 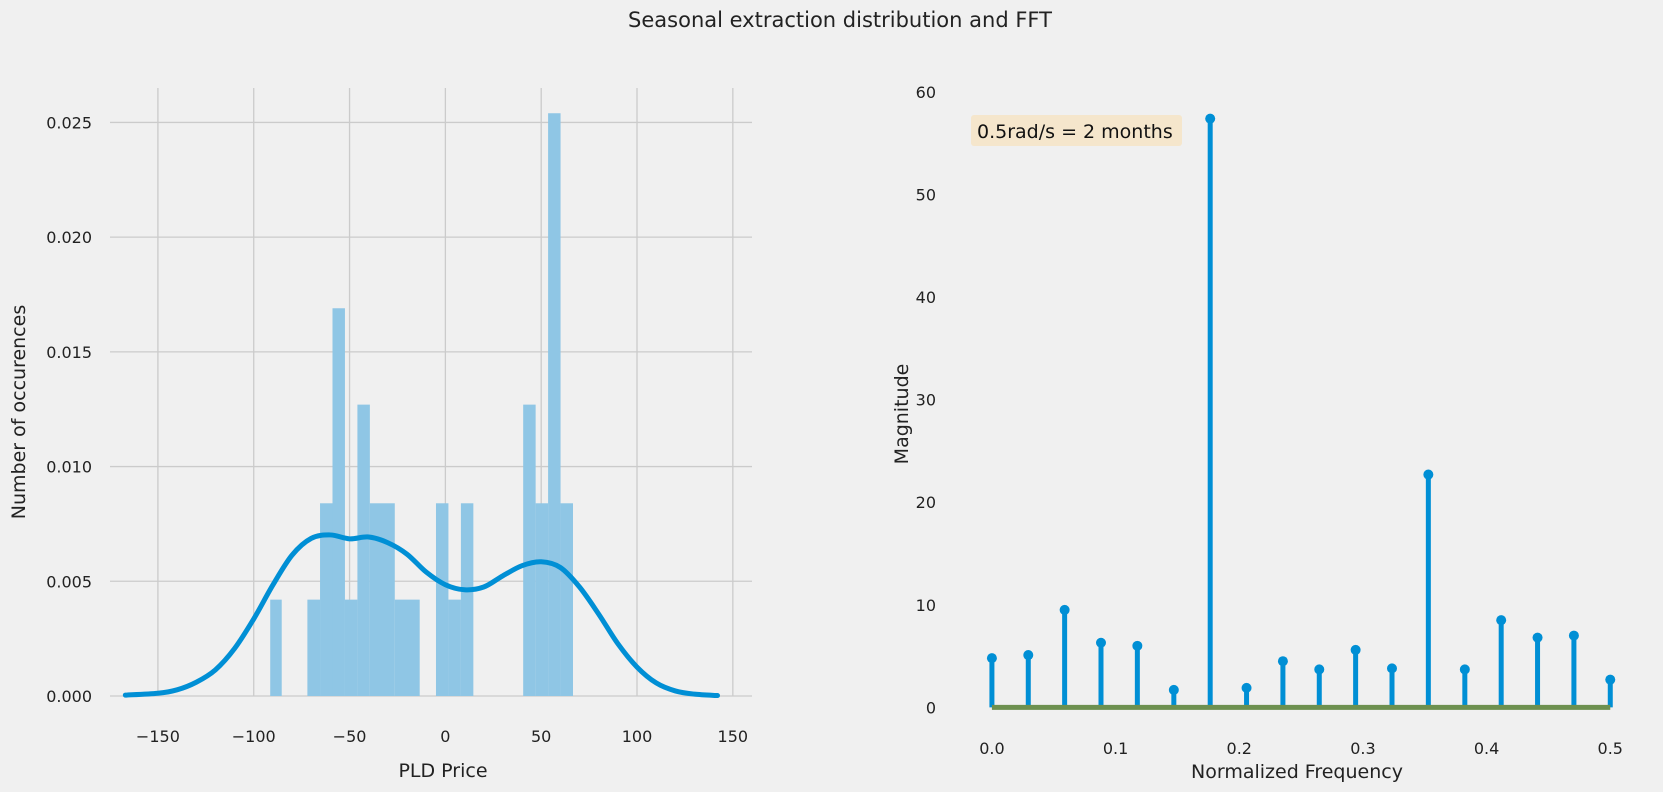 What do you see at coordinates (931, 707) in the screenshot?
I see `fft-y-tick-label: 0` at bounding box center [931, 707].